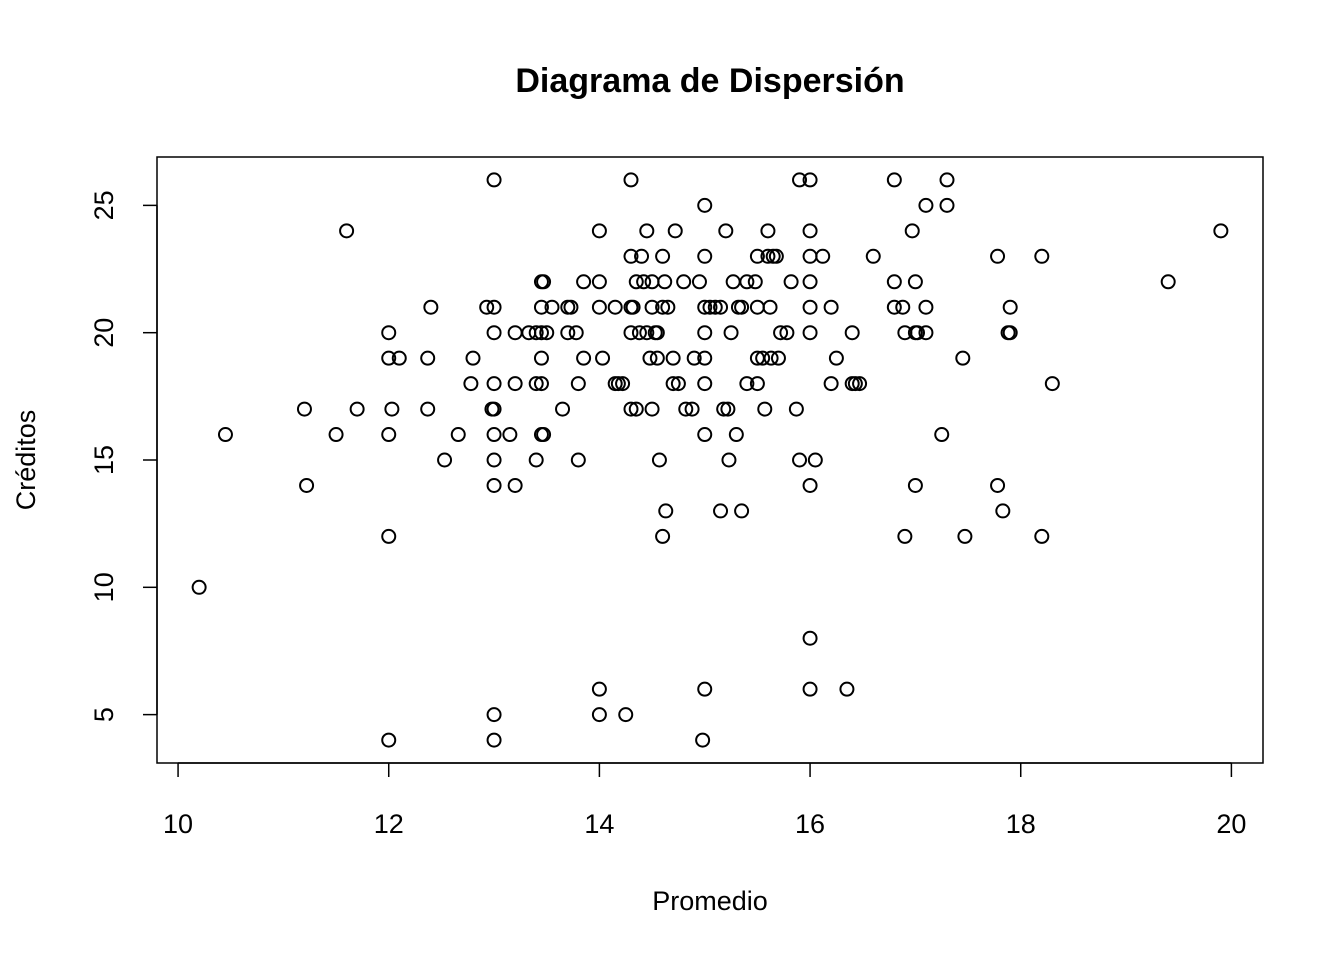  I want to click on y-tick-label: 10, so click(104, 587).